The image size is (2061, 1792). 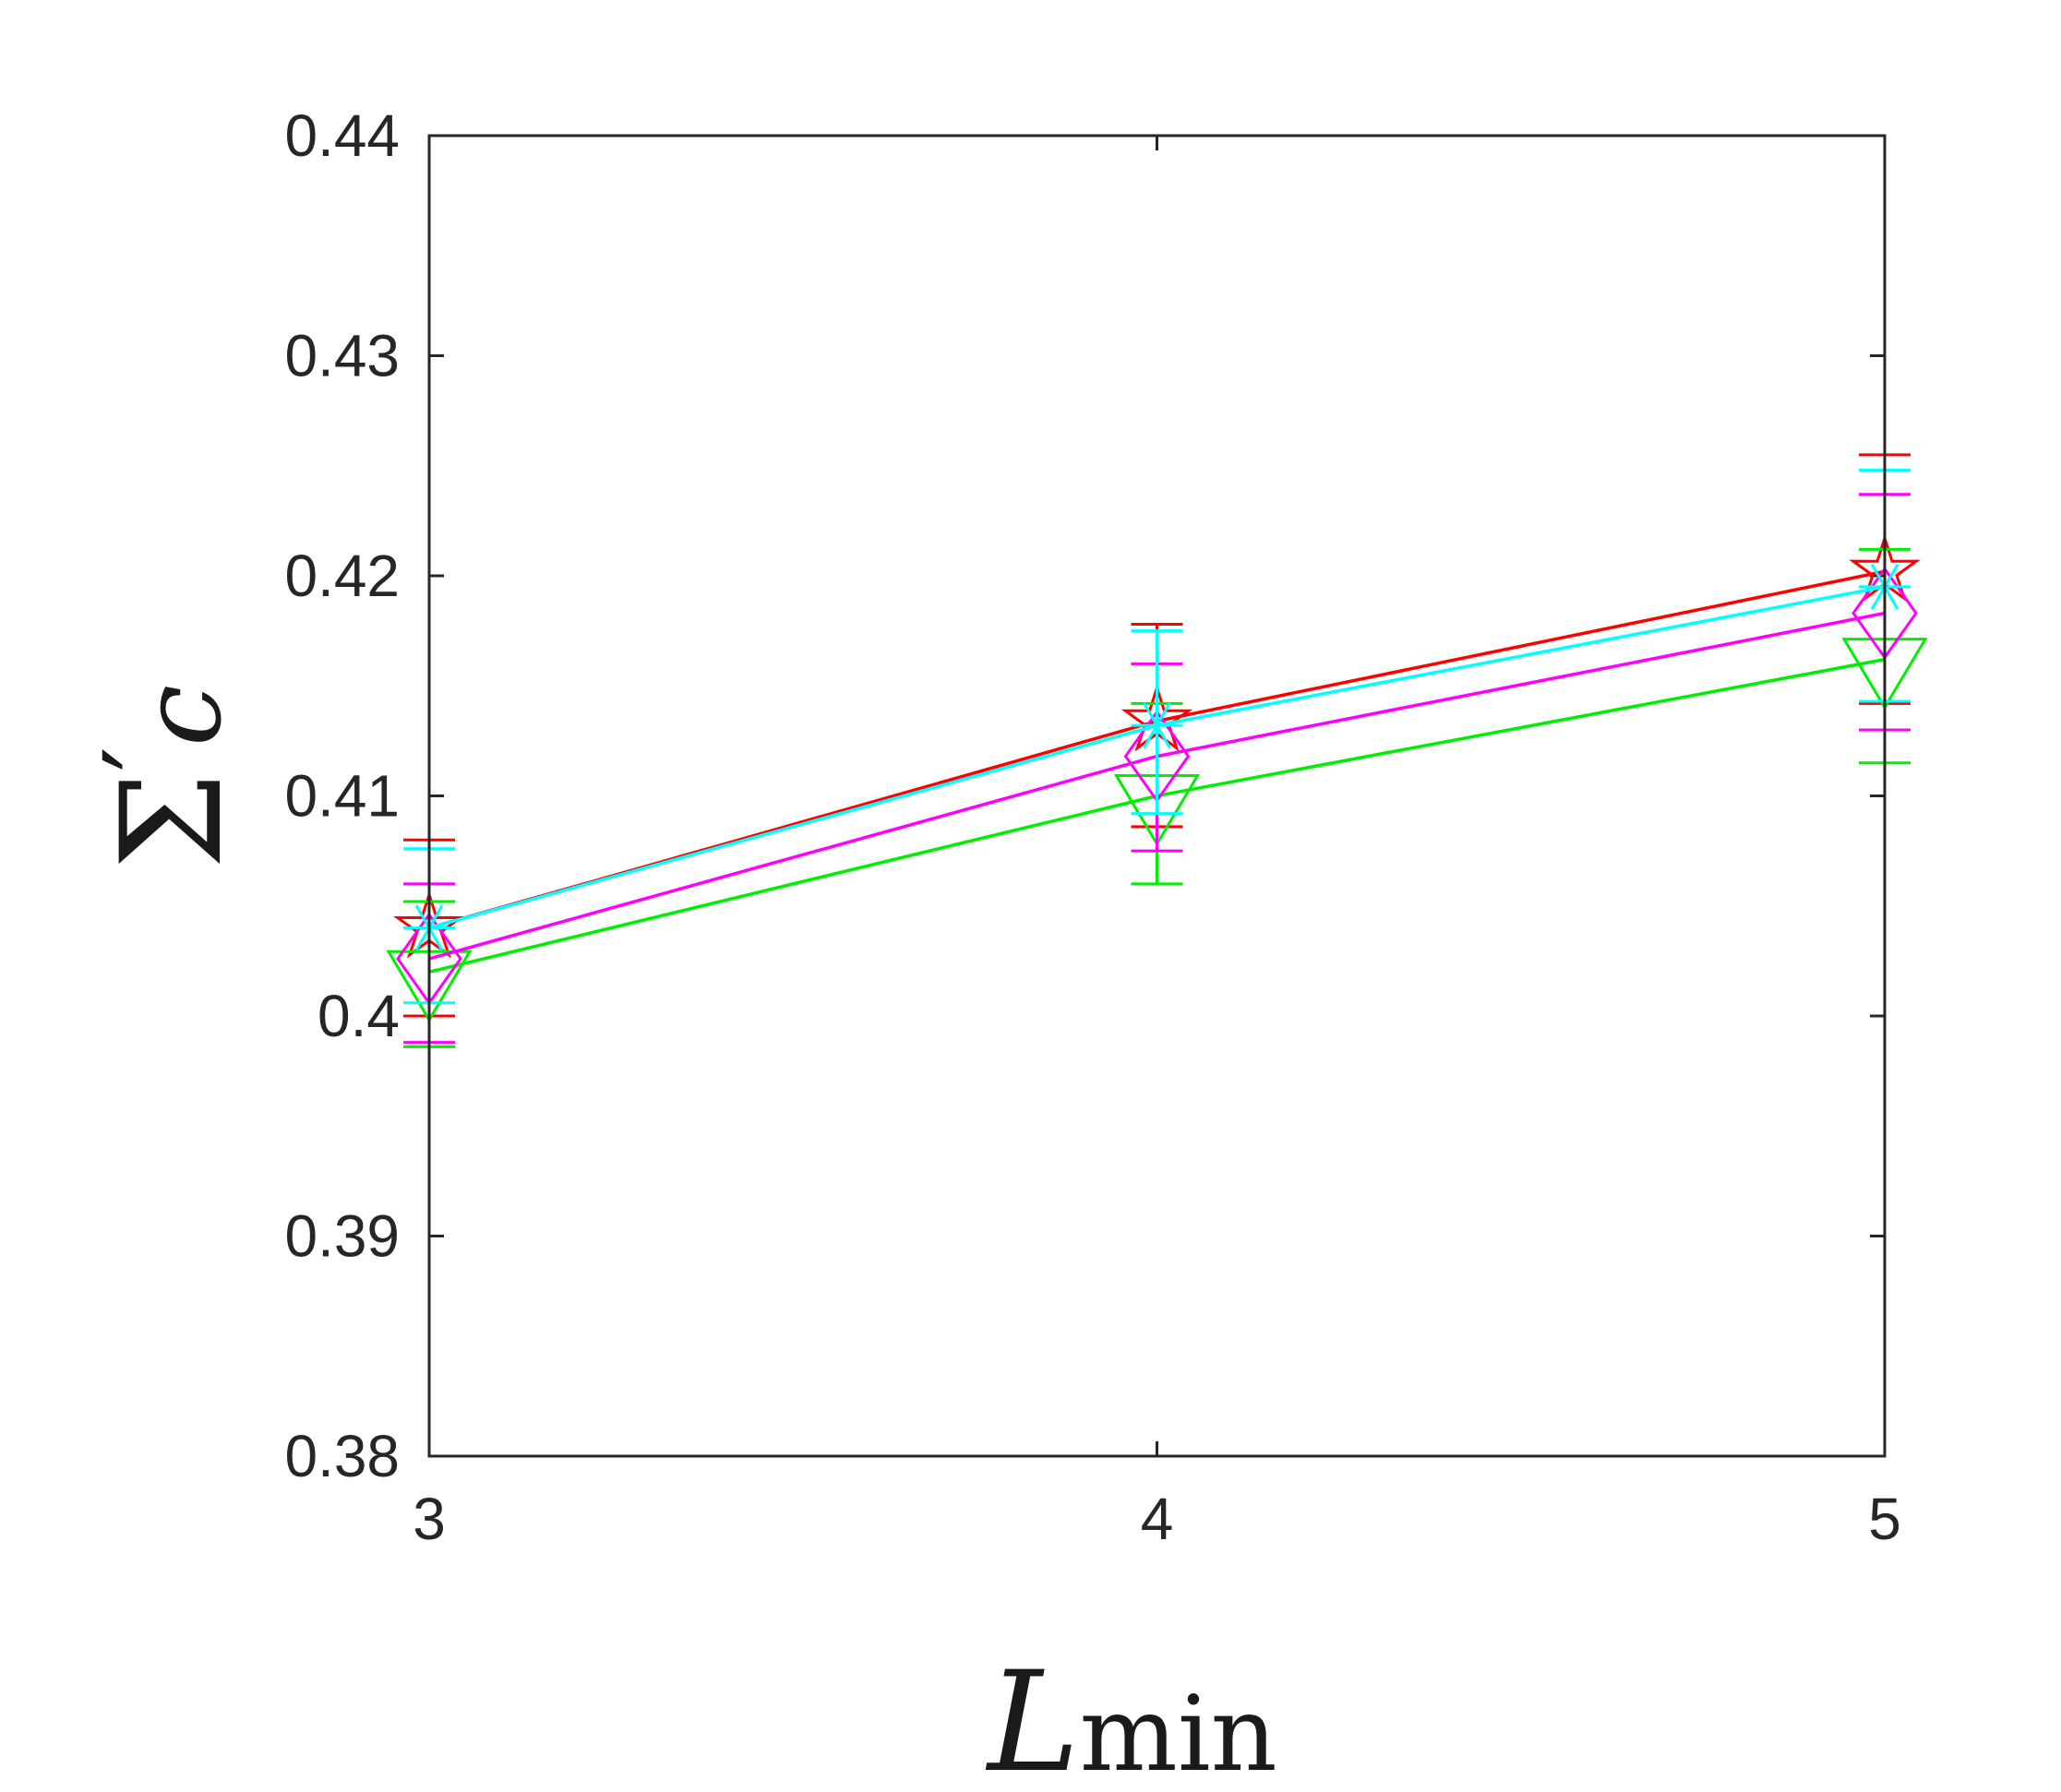 I want to click on y-tick-label: 0.42, so click(x=342, y=576).